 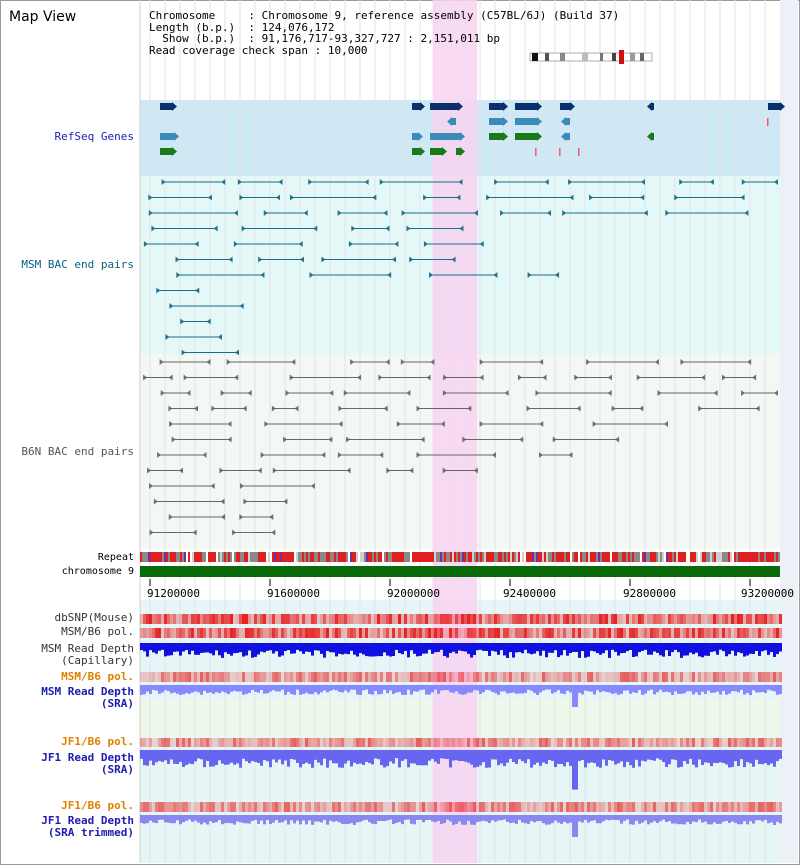 I want to click on track-label-msm-bac-end-pairs: MSM BAC end pairs, so click(x=77, y=264).